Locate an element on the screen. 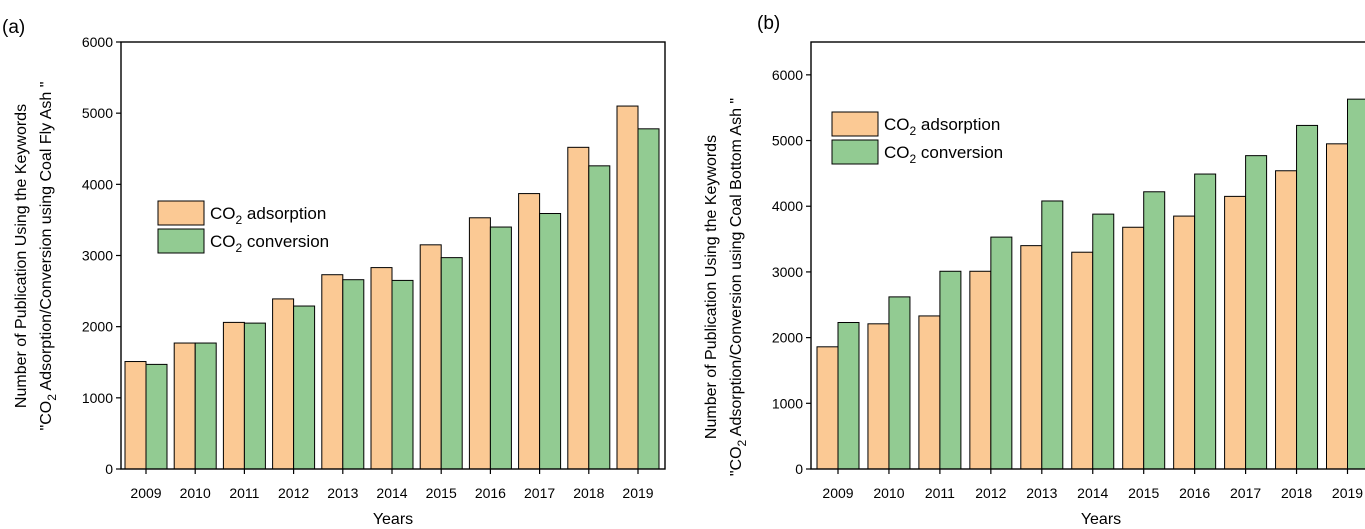 Image resolution: width=1365 pixels, height=529 pixels. x-tick-label: 2017 is located at coordinates (1245, 493).